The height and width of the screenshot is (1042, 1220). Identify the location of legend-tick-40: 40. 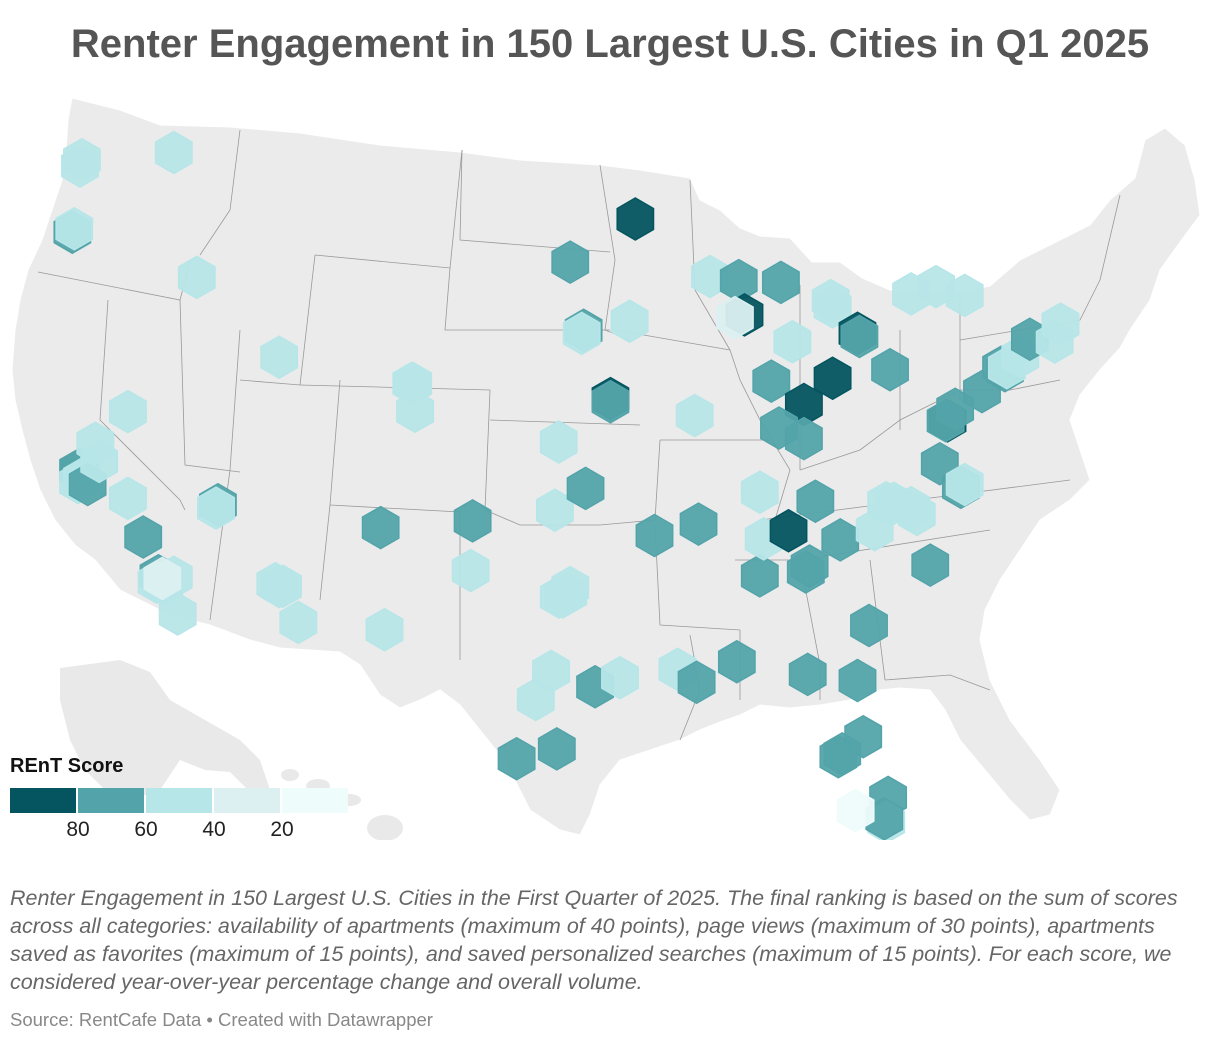
(214, 829).